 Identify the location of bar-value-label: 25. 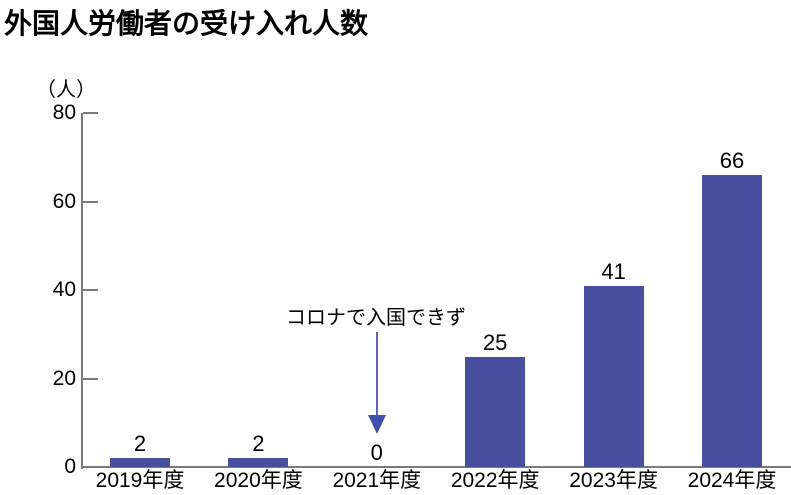
(495, 342).